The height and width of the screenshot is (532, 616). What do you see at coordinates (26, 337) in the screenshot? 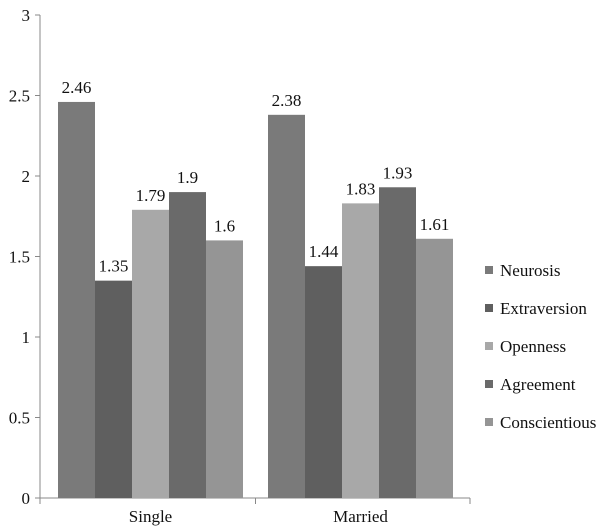
I see `y-tick-label: 1` at bounding box center [26, 337].